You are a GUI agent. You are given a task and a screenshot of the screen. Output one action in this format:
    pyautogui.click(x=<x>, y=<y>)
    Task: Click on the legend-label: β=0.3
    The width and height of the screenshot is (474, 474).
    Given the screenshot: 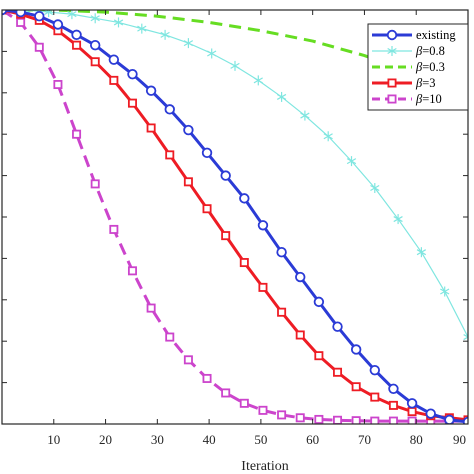 What is the action you would take?
    pyautogui.click(x=430, y=67)
    